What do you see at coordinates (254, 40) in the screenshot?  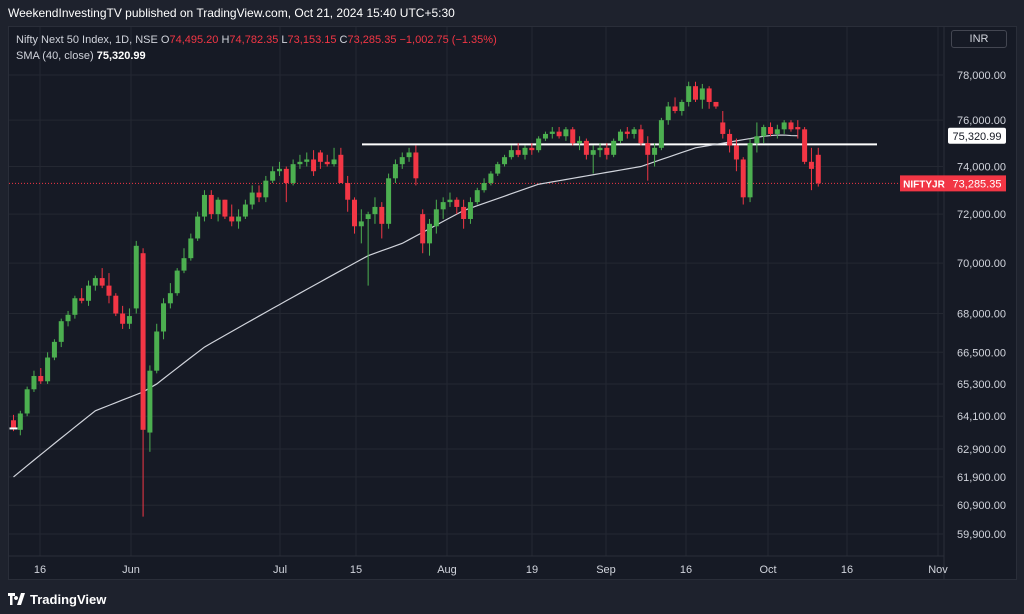 I see `high-value: 74,782.35` at bounding box center [254, 40].